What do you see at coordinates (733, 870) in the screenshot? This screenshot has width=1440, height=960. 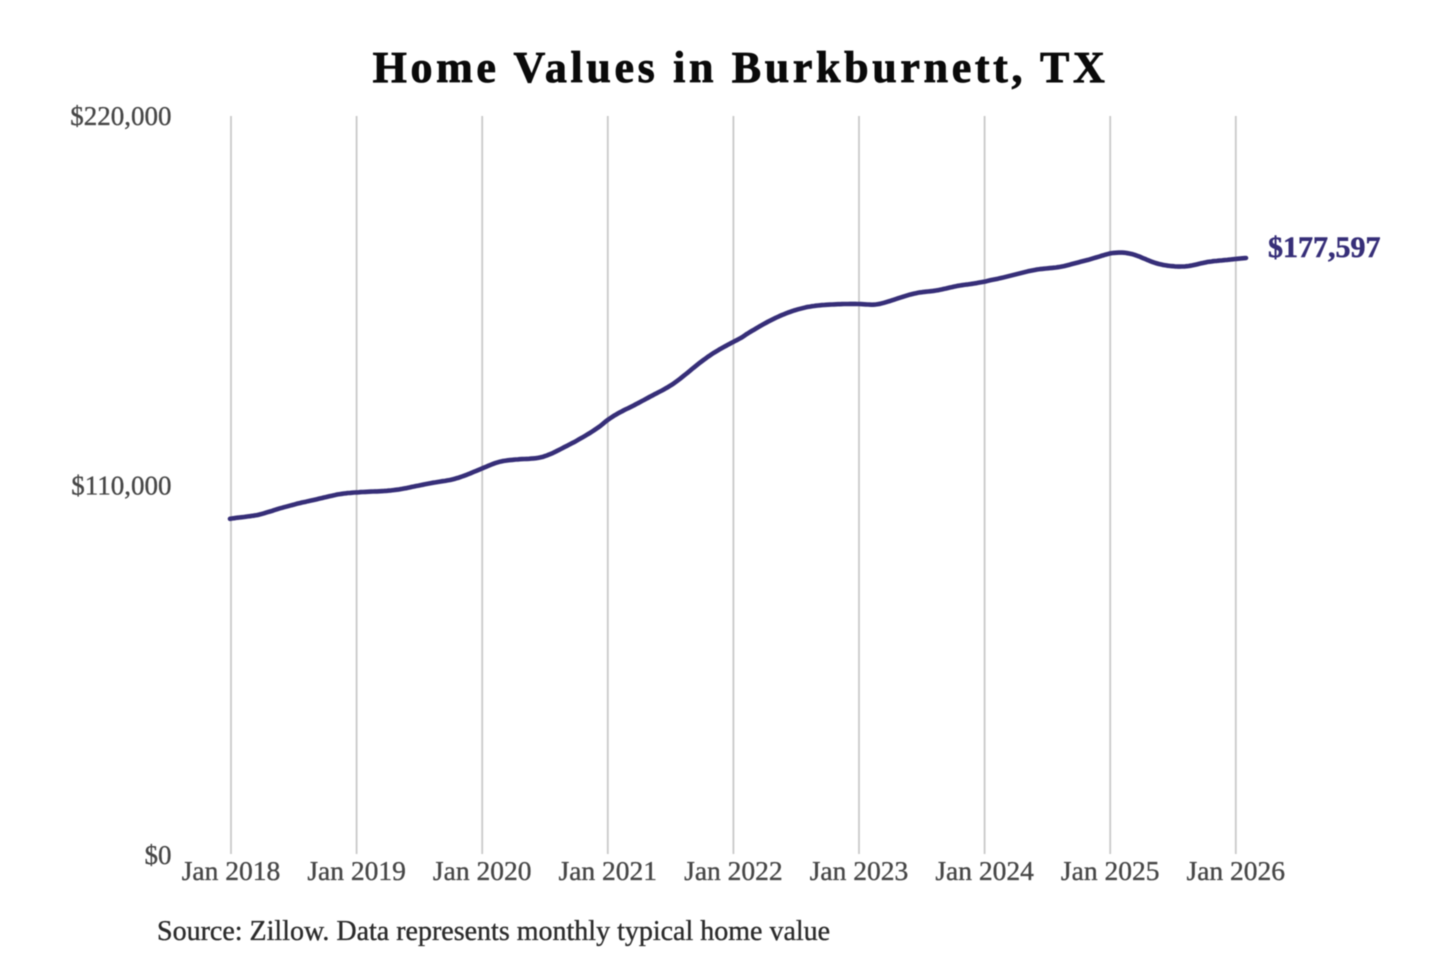 I see `svg-text: Jan 2022` at bounding box center [733, 870].